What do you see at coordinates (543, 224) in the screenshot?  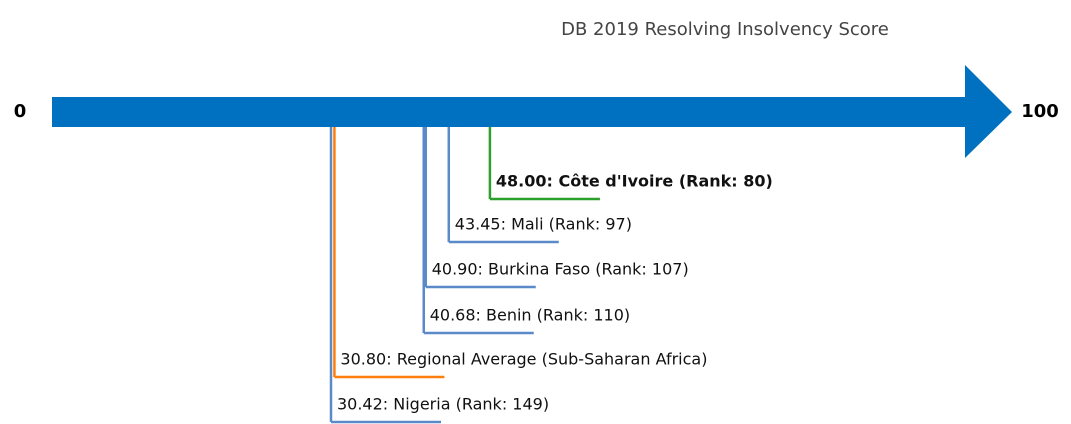 I see `marker-label: 43.45: Mali (Rank: 97)` at bounding box center [543, 224].